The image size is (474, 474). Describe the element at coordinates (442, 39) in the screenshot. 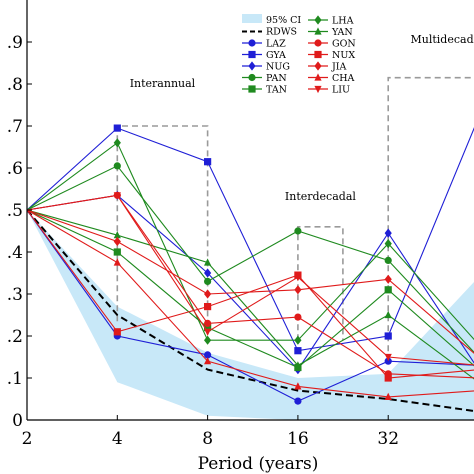

I see `annotation-label: Multidecadal` at that location.